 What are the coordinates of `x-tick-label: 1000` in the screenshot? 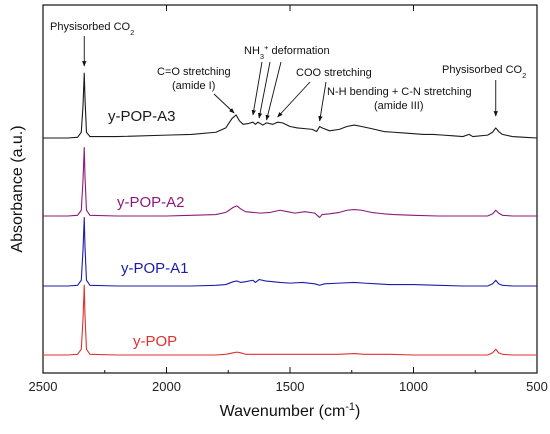 It's located at (413, 386).